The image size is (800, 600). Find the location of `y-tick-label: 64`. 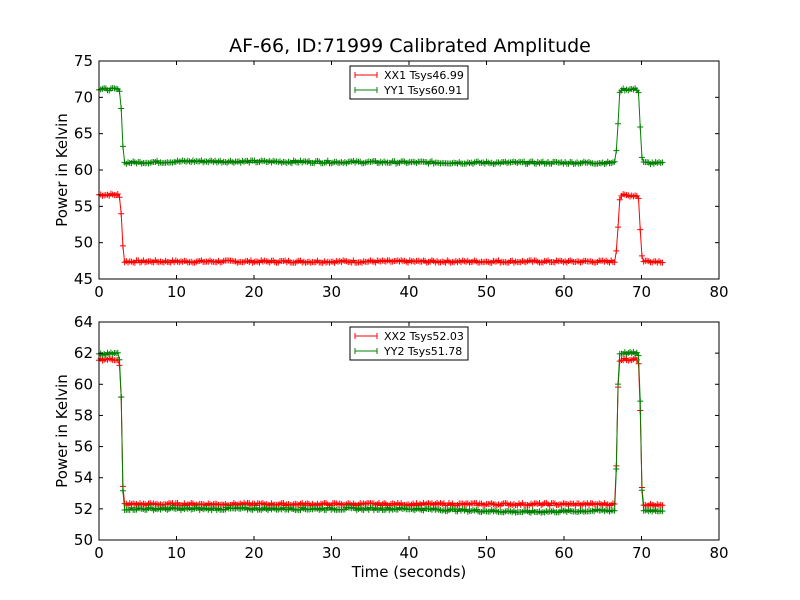

y-tick-label: 64 is located at coordinates (83, 322).